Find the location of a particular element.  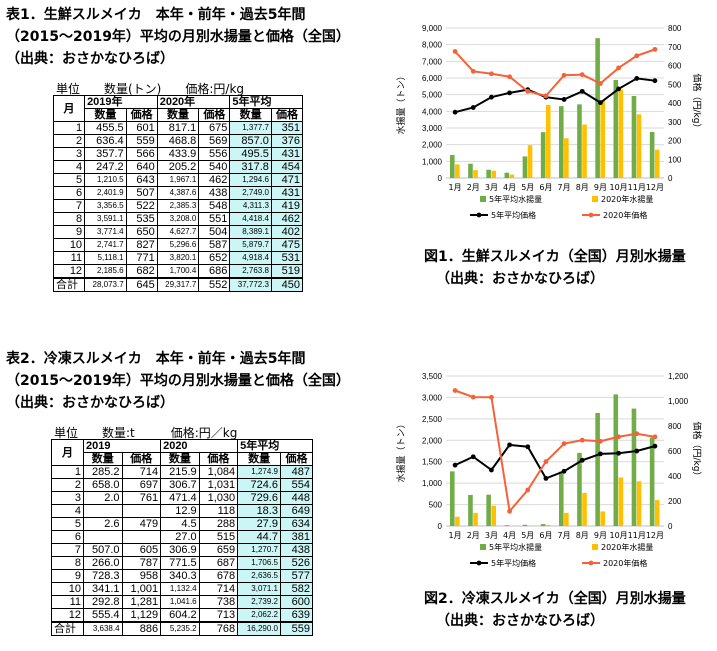

table-cell: 5,118.1 is located at coordinates (105, 258).